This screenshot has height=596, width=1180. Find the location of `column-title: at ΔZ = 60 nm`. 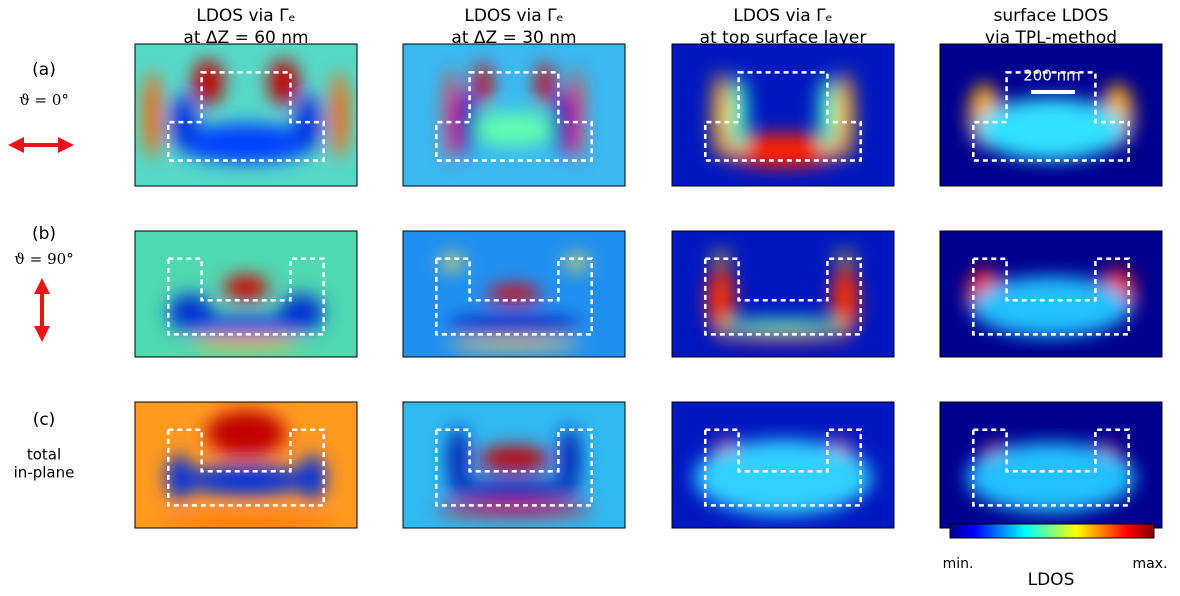

column-title: at ΔZ = 60 nm is located at coordinates (245, 38).